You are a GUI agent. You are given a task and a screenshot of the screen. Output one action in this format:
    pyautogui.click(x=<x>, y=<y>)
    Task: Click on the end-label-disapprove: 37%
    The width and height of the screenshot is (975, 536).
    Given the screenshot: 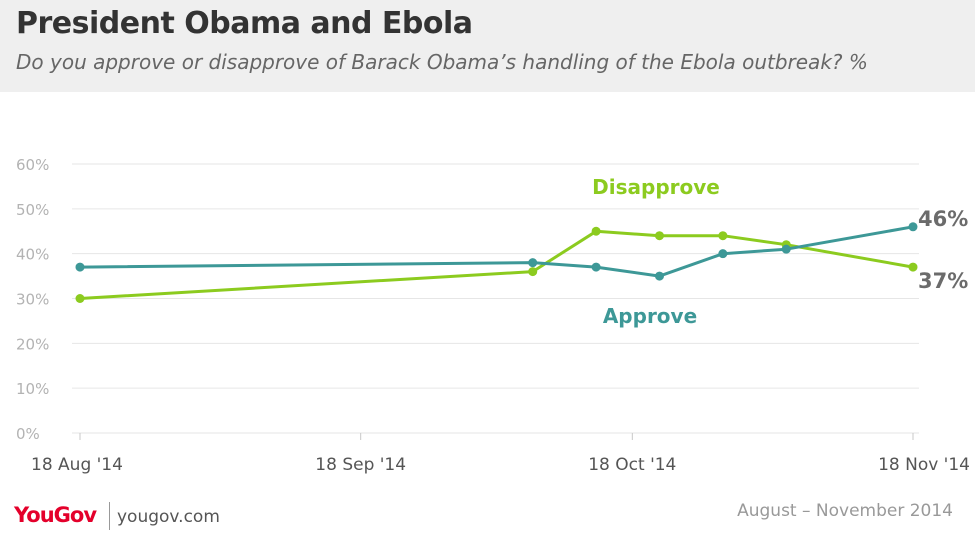 What is the action you would take?
    pyautogui.click(x=943, y=281)
    